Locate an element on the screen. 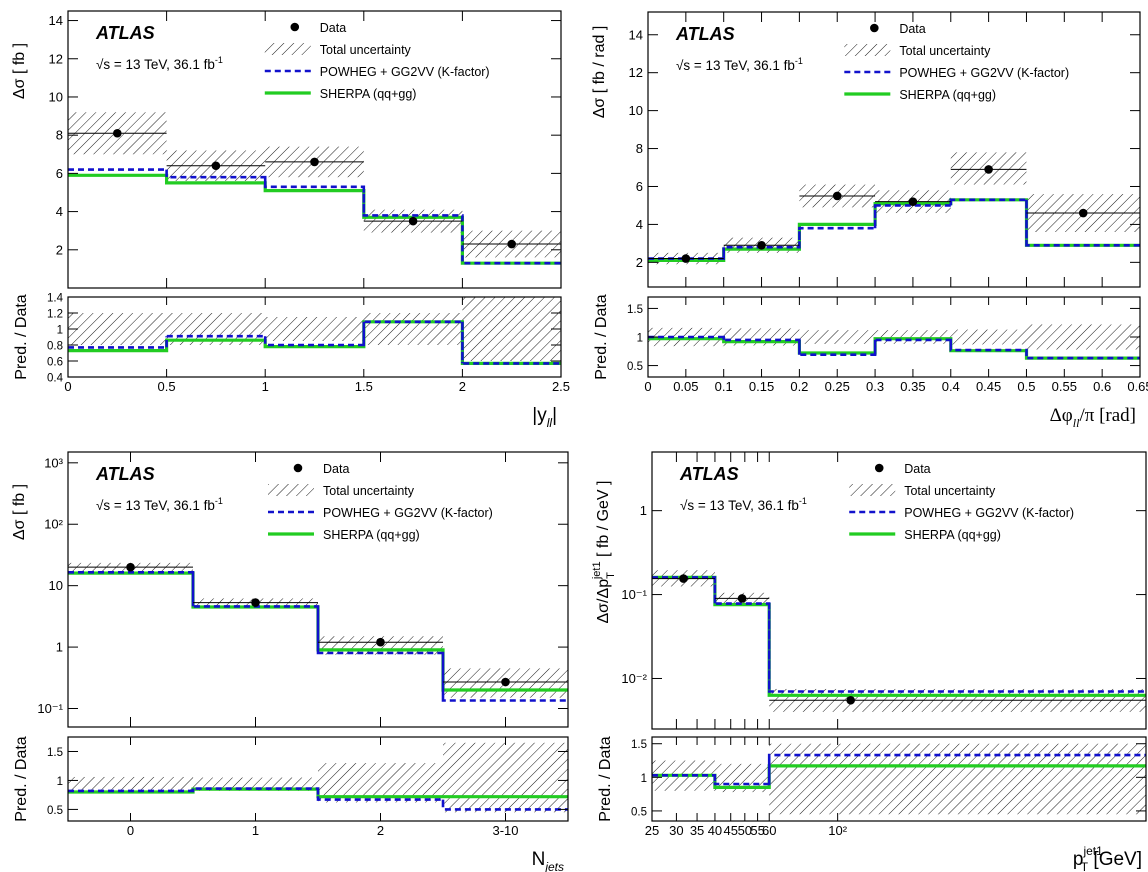 The width and height of the screenshot is (1148, 872). njets-ratio-xtick-label: 3-10 is located at coordinates (505, 830).